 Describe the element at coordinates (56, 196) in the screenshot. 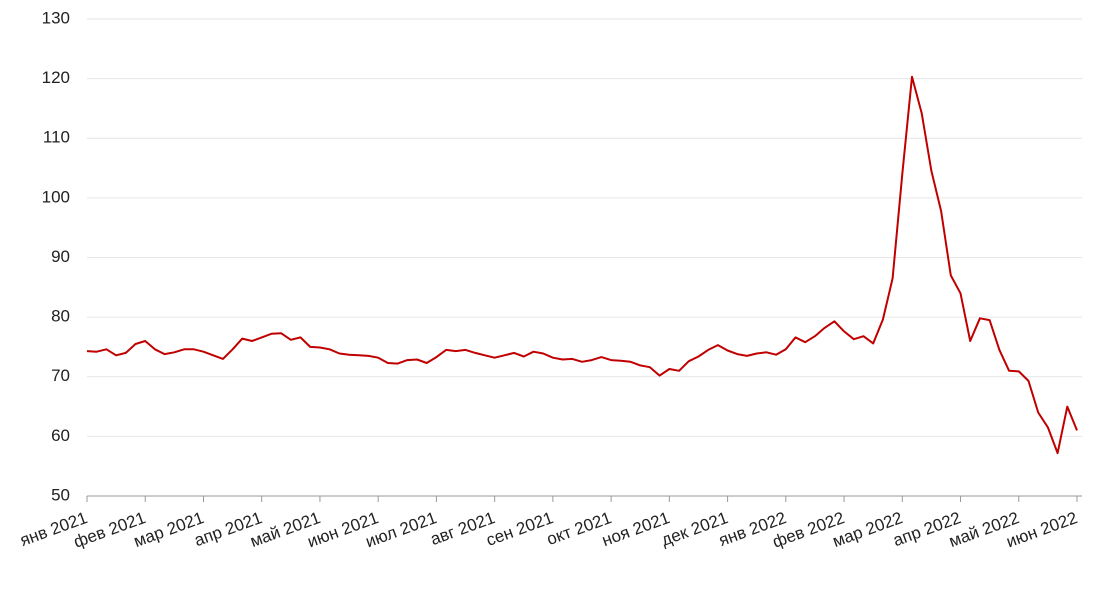

I see `y-tick-label: 100` at that location.